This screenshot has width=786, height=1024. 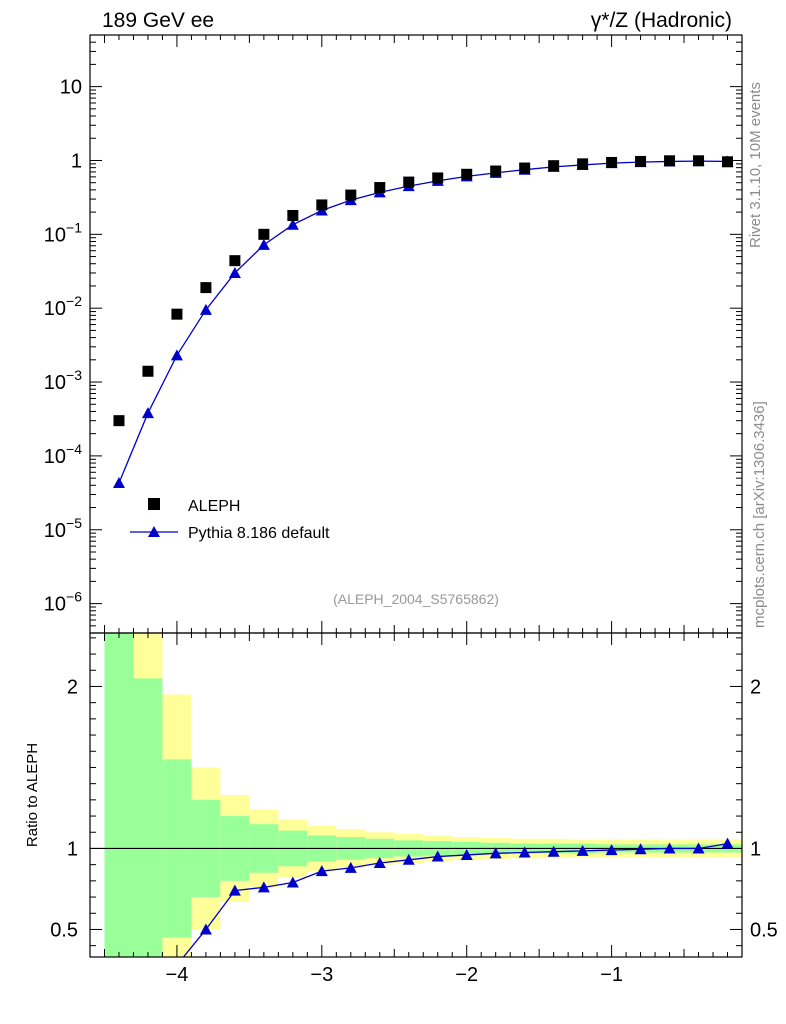 What do you see at coordinates (72, 849) in the screenshot?
I see `ratio-ytick-label: 1` at bounding box center [72, 849].